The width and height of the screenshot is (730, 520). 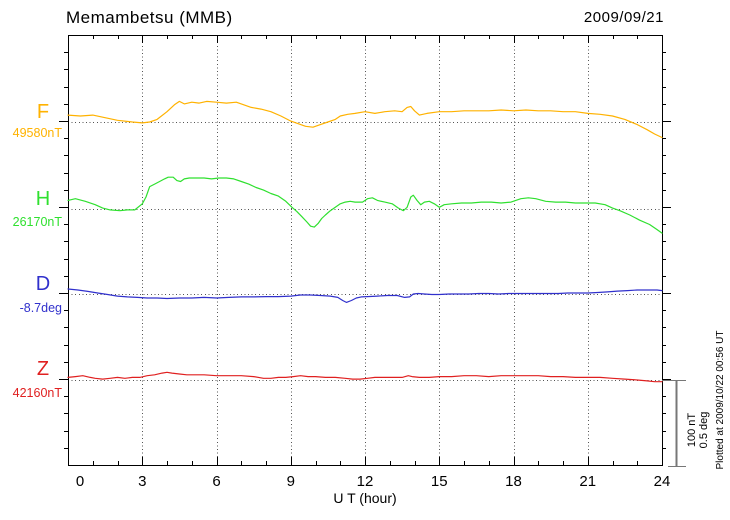 I want to click on x-tick-label-6: 6, so click(x=216, y=481).